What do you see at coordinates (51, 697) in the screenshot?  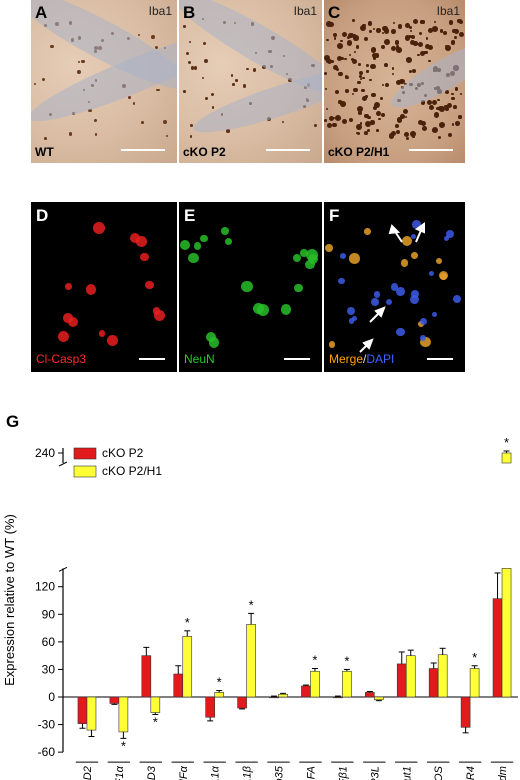 I see `y-tick-label: 0` at bounding box center [51, 697].